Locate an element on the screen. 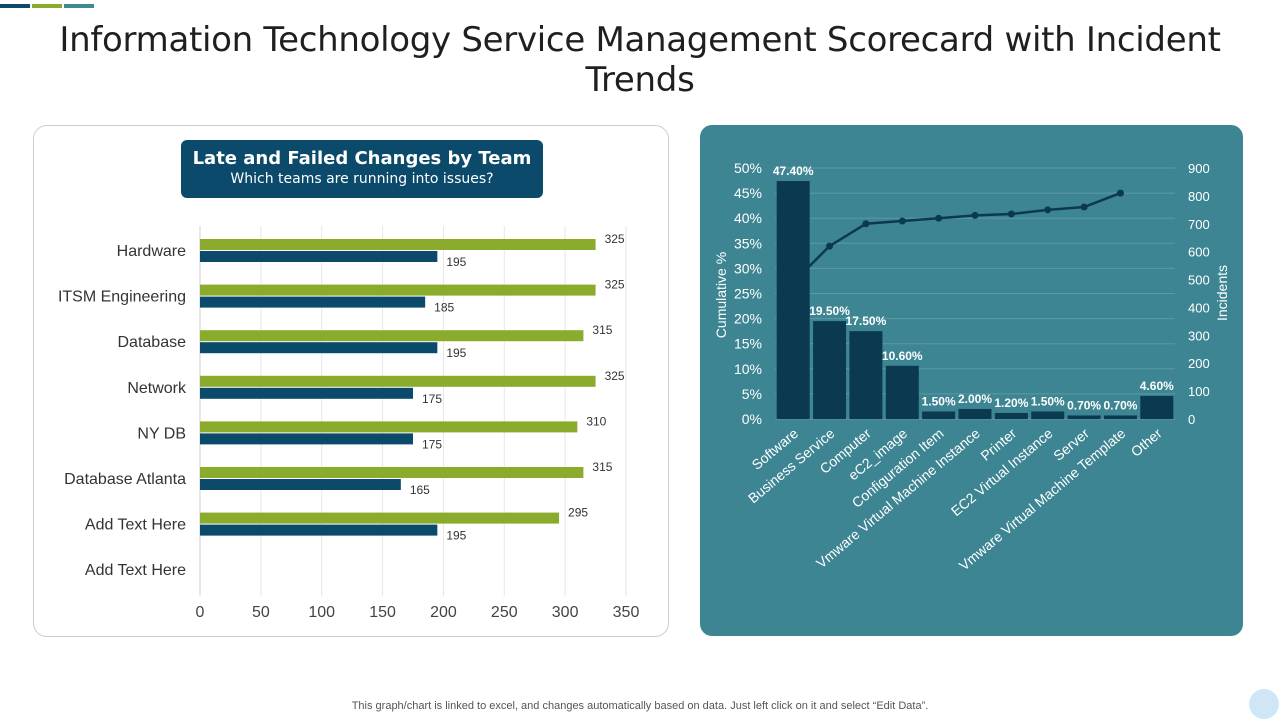  right-axis-tick: 100 is located at coordinates (1199, 391).